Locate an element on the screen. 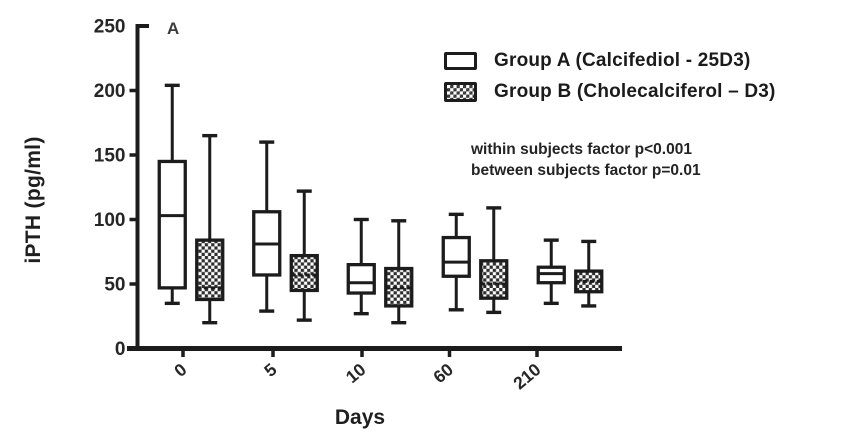  y-tick-label: 150 is located at coordinates (110, 156).